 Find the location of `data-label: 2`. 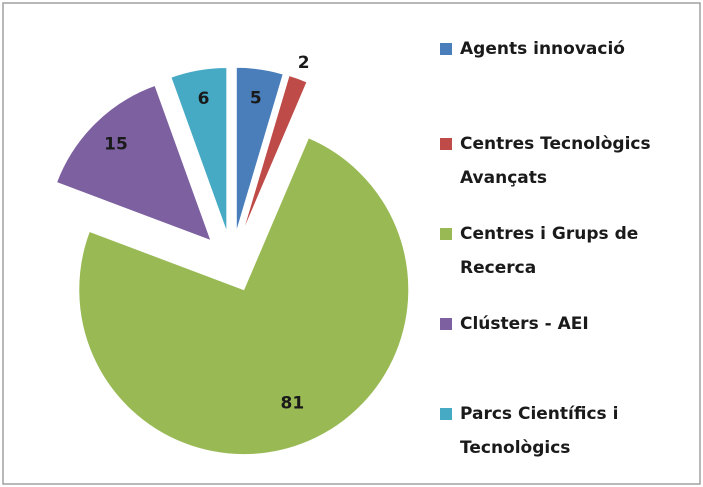

data-label: 2 is located at coordinates (304, 63).